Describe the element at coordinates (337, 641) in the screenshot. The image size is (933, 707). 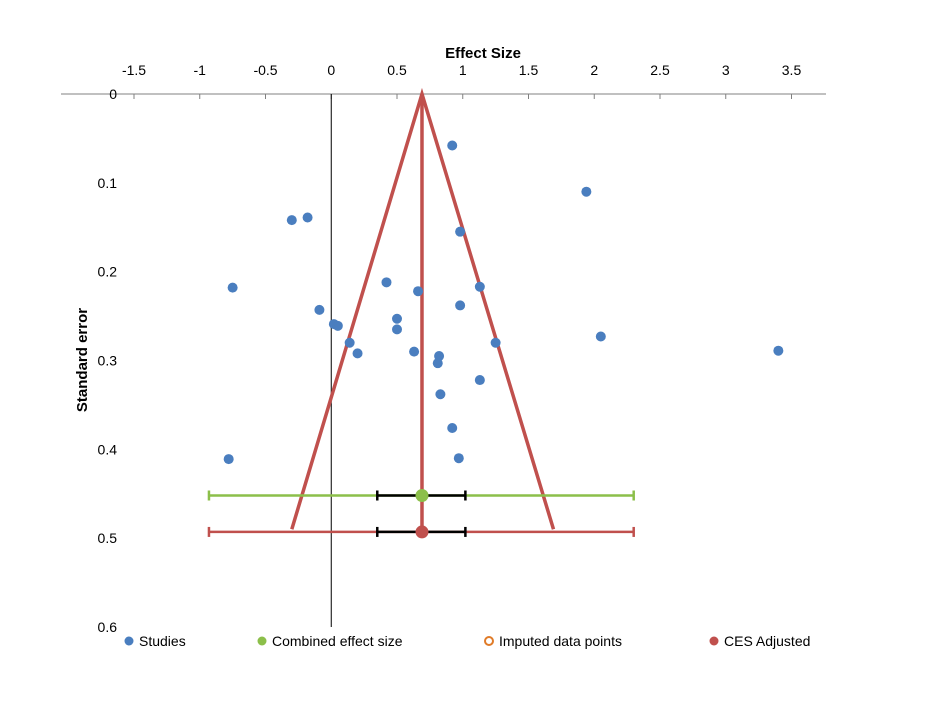
I see `legend-label: Combined effect size` at that location.